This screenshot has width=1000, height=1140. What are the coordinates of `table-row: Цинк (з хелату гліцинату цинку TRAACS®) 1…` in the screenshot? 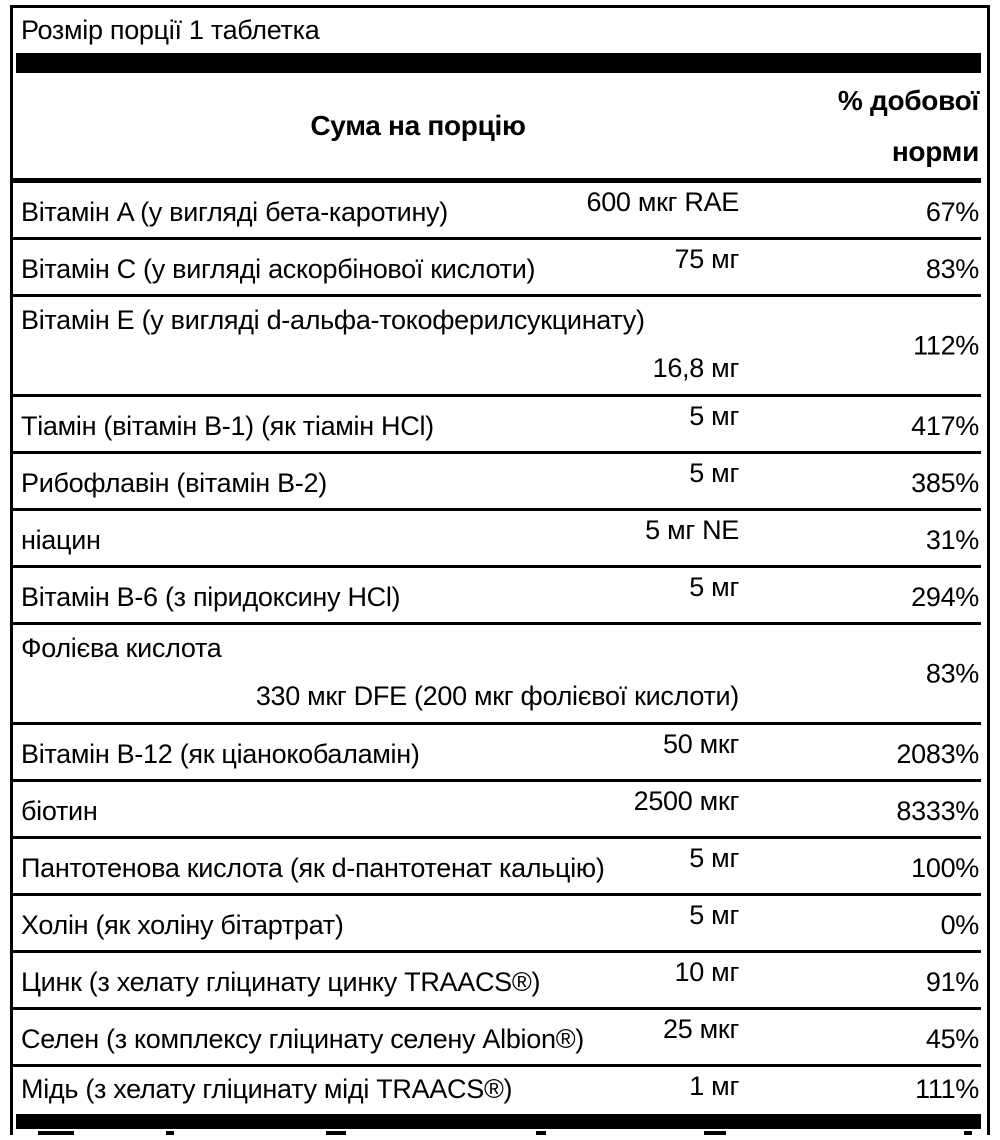 It's located at (497, 981).